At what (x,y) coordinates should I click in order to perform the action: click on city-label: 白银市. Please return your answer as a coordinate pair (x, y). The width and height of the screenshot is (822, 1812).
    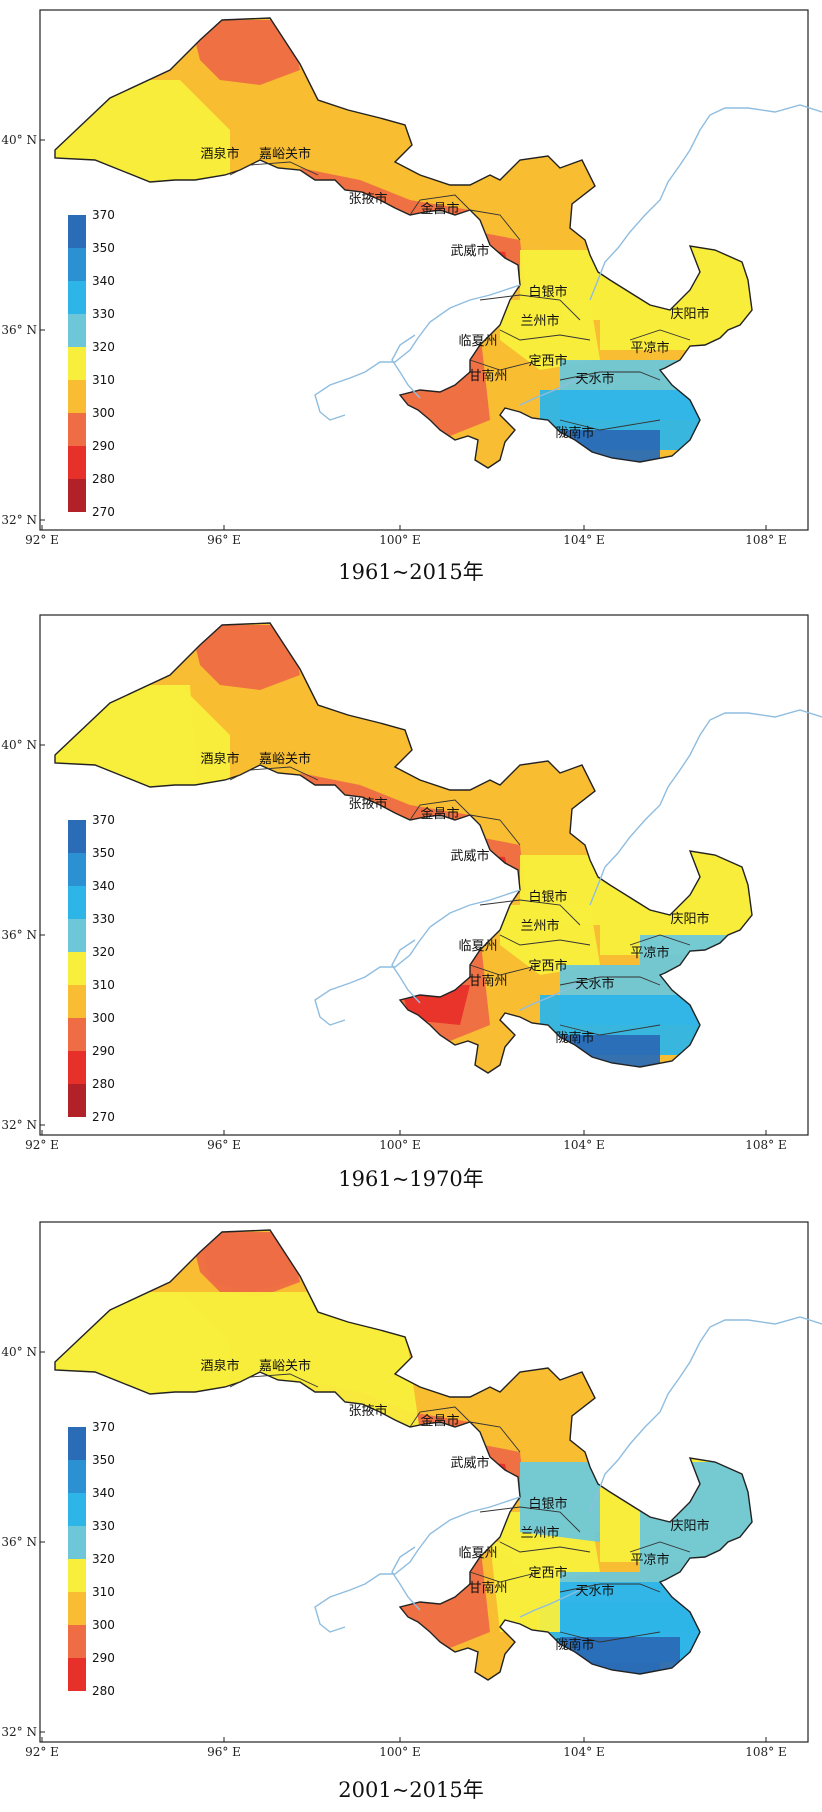
    Looking at the image, I should click on (547, 1504).